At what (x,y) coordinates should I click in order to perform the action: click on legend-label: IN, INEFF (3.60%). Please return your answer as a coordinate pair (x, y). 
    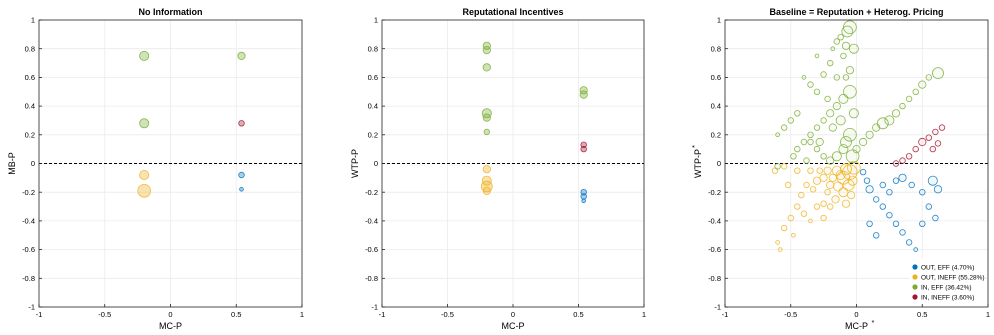
    Looking at the image, I should click on (947, 297).